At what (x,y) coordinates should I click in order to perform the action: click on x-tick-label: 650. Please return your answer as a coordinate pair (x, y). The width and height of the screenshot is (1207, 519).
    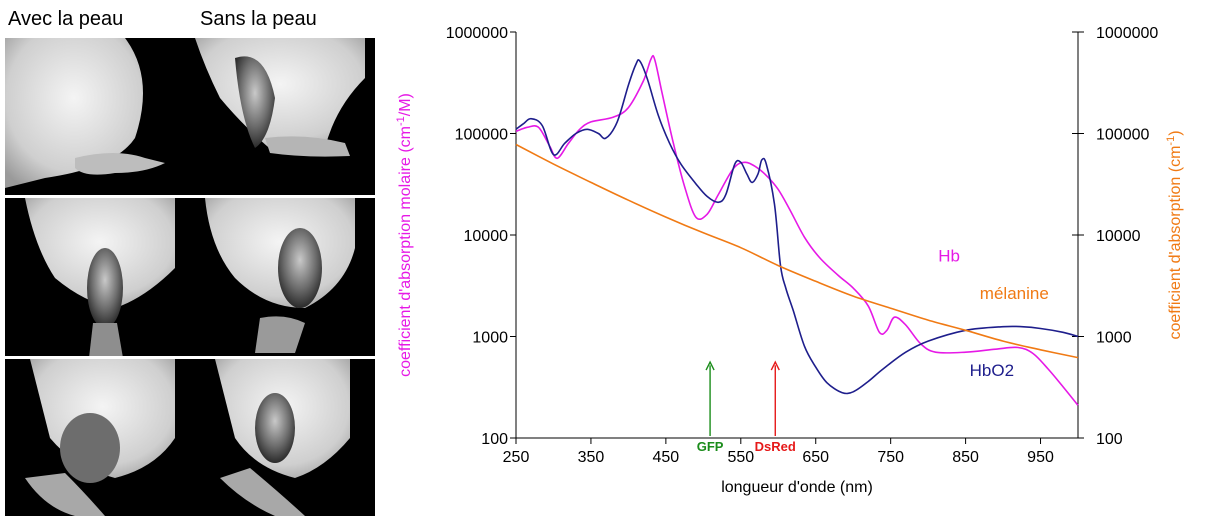
    Looking at the image, I should click on (815, 457).